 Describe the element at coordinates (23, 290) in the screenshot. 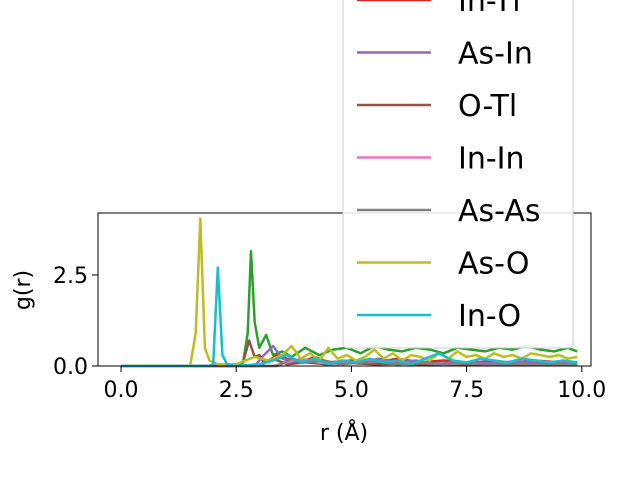

I see `y-axis-label: g(r)` at that location.